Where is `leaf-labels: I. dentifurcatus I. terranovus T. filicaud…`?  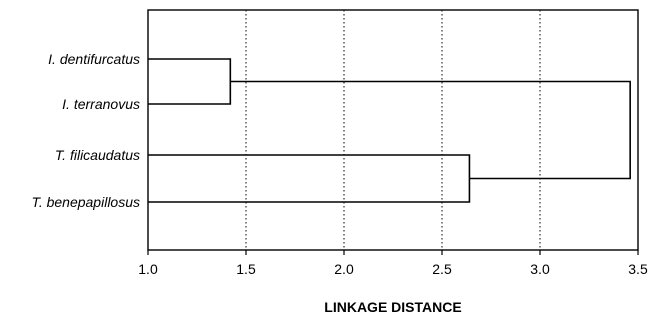
leaf-labels: I. dentifurcatus I. terranovus T. filicaud… is located at coordinates (86, 130).